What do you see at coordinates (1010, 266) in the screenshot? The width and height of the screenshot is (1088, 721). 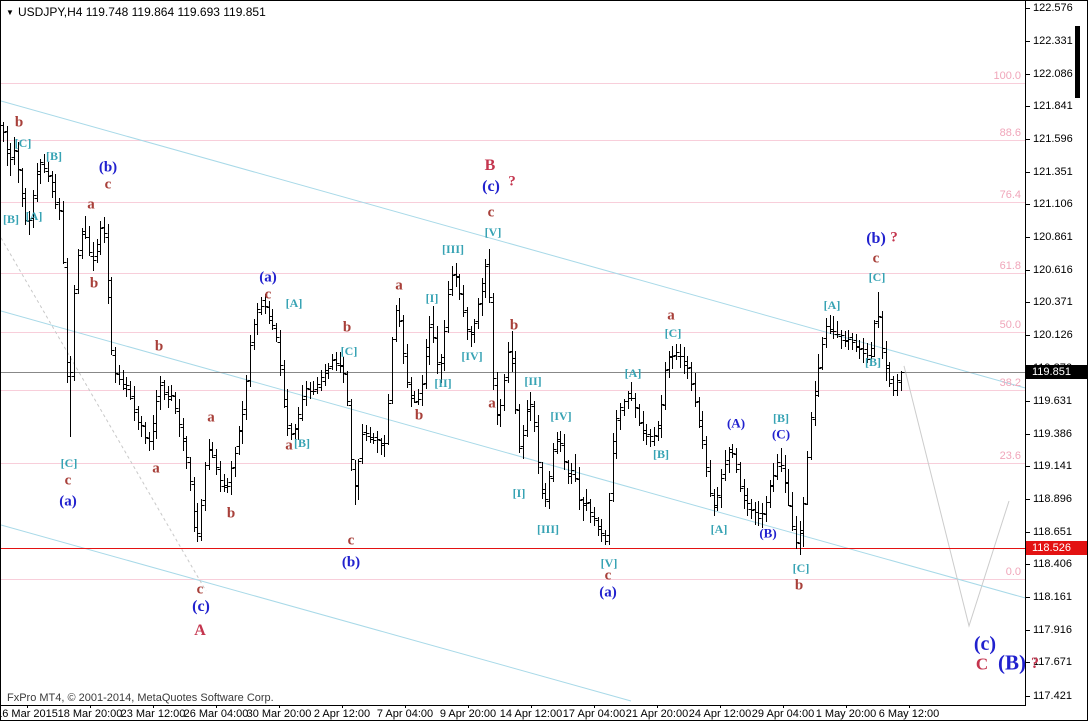 I see `fib-level-label: 61.8` at bounding box center [1010, 266].